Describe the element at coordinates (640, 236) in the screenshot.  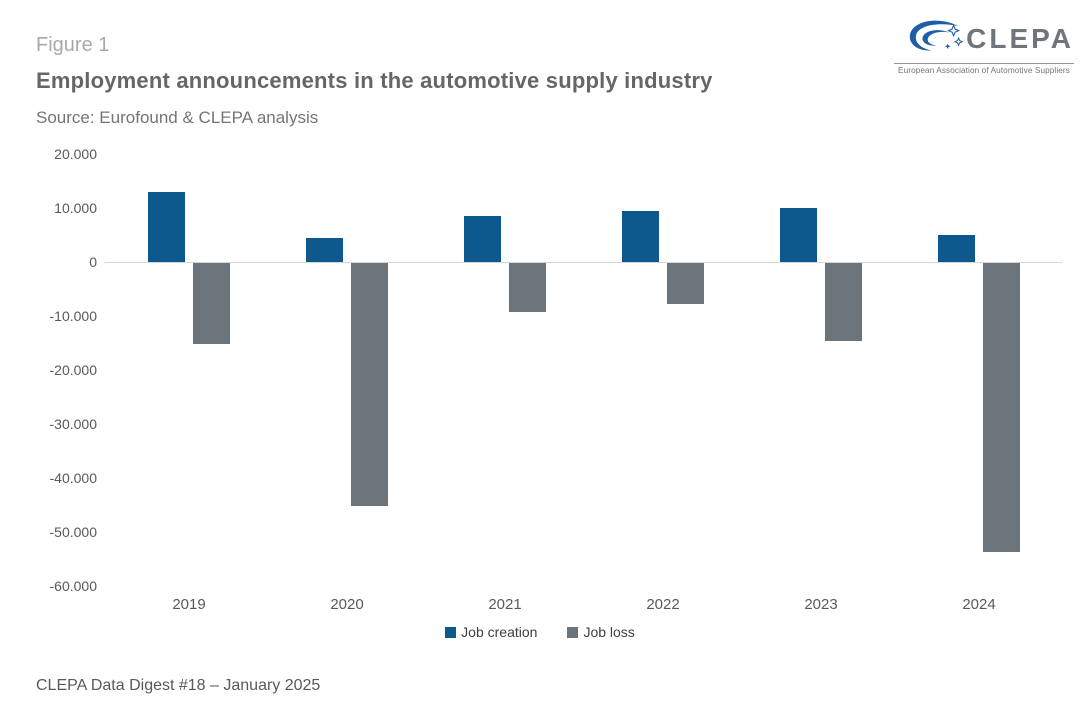
I see `bar-job-creation-2022` at that location.